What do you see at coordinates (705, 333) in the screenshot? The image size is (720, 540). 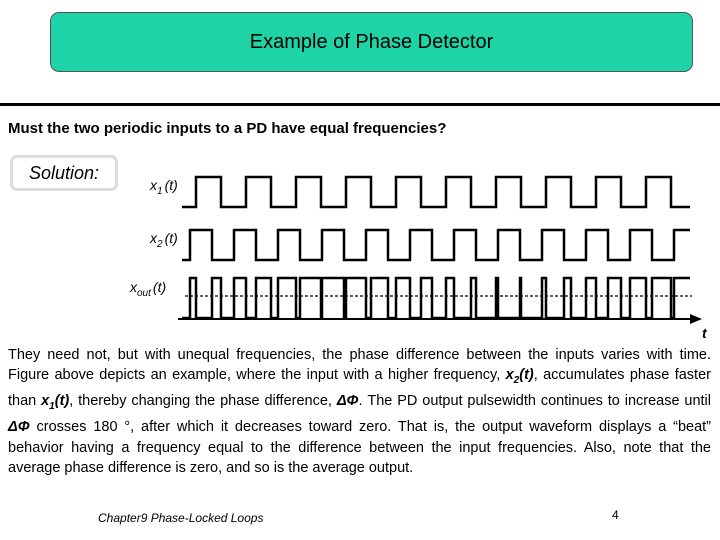 I see `axis-label: t` at bounding box center [705, 333].